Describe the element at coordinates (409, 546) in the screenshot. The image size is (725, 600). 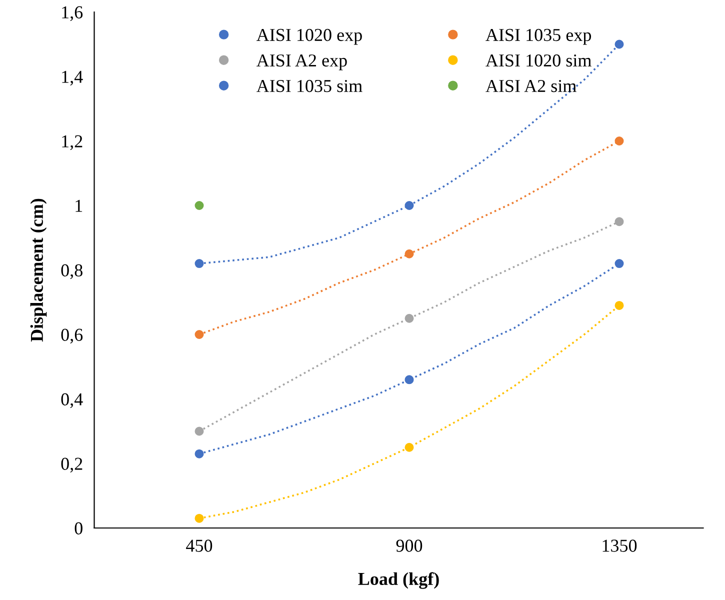
I see `x-tick-label: 900` at that location.